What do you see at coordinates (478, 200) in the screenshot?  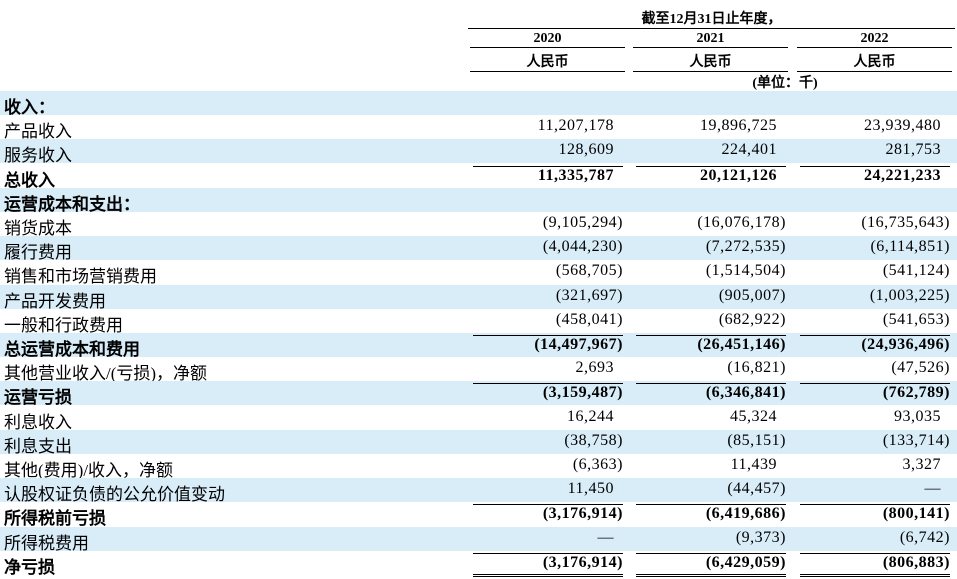 I see `table-row: 运营成本和支出：` at bounding box center [478, 200].